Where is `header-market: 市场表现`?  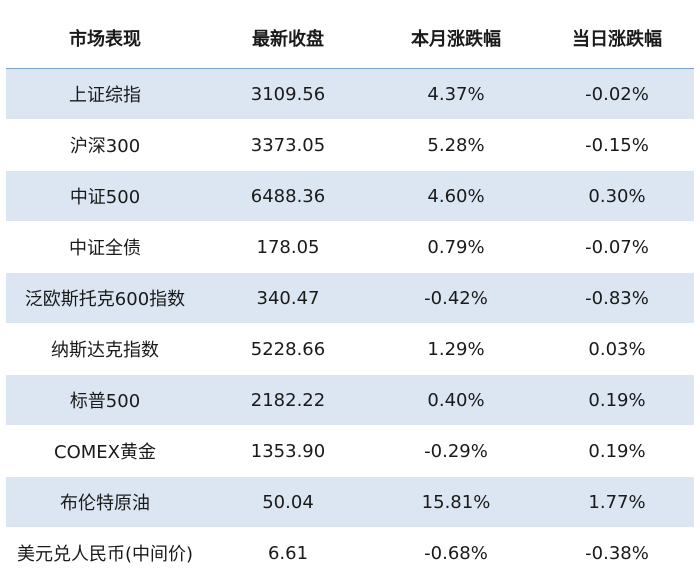 header-market: 市场表现 is located at coordinates (105, 38).